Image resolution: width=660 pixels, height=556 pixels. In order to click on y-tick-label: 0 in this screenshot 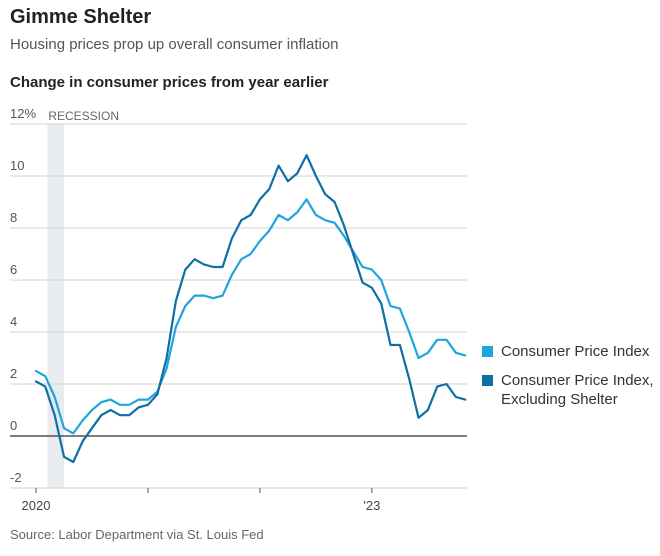, I will do `click(13, 425)`.